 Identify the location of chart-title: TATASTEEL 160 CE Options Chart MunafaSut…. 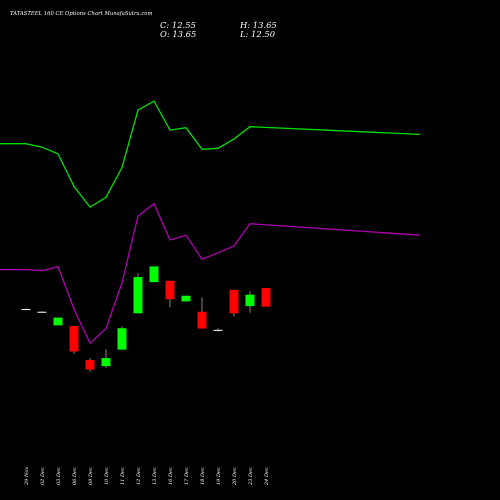
(81, 14).